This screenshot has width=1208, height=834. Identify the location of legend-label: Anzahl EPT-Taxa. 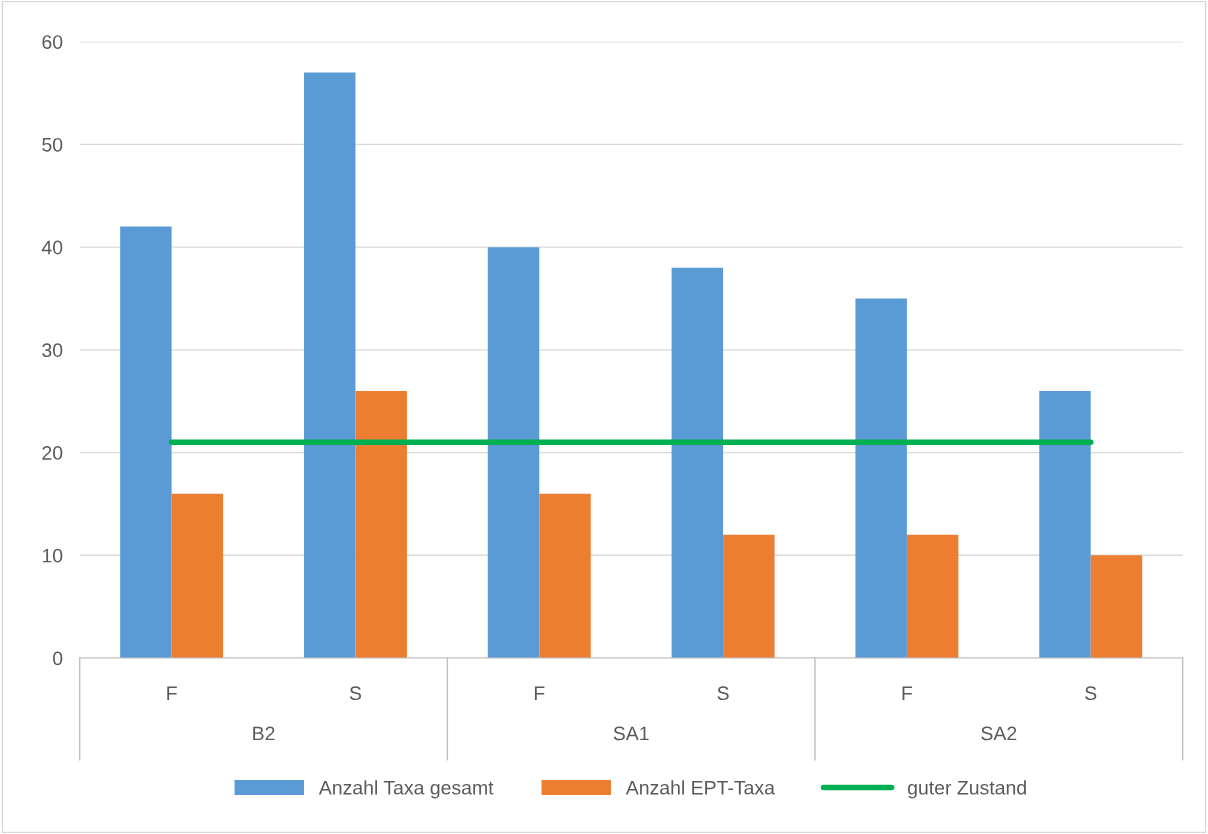
(700, 787).